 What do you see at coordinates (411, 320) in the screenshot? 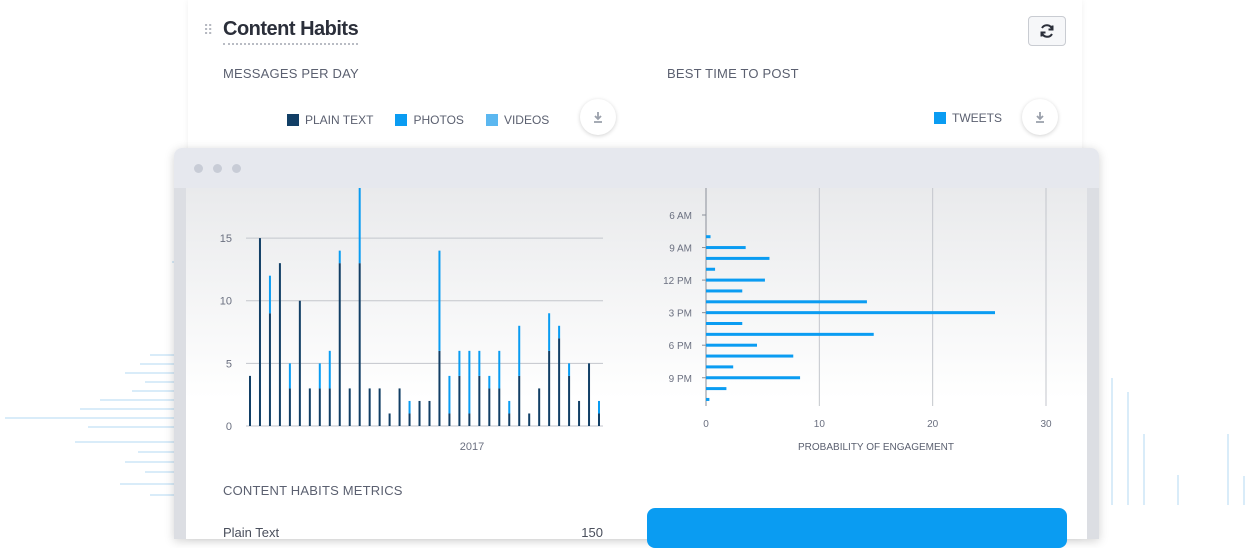
I see `messages-per-day-chart: 0 5 10 15 2017` at bounding box center [411, 320].